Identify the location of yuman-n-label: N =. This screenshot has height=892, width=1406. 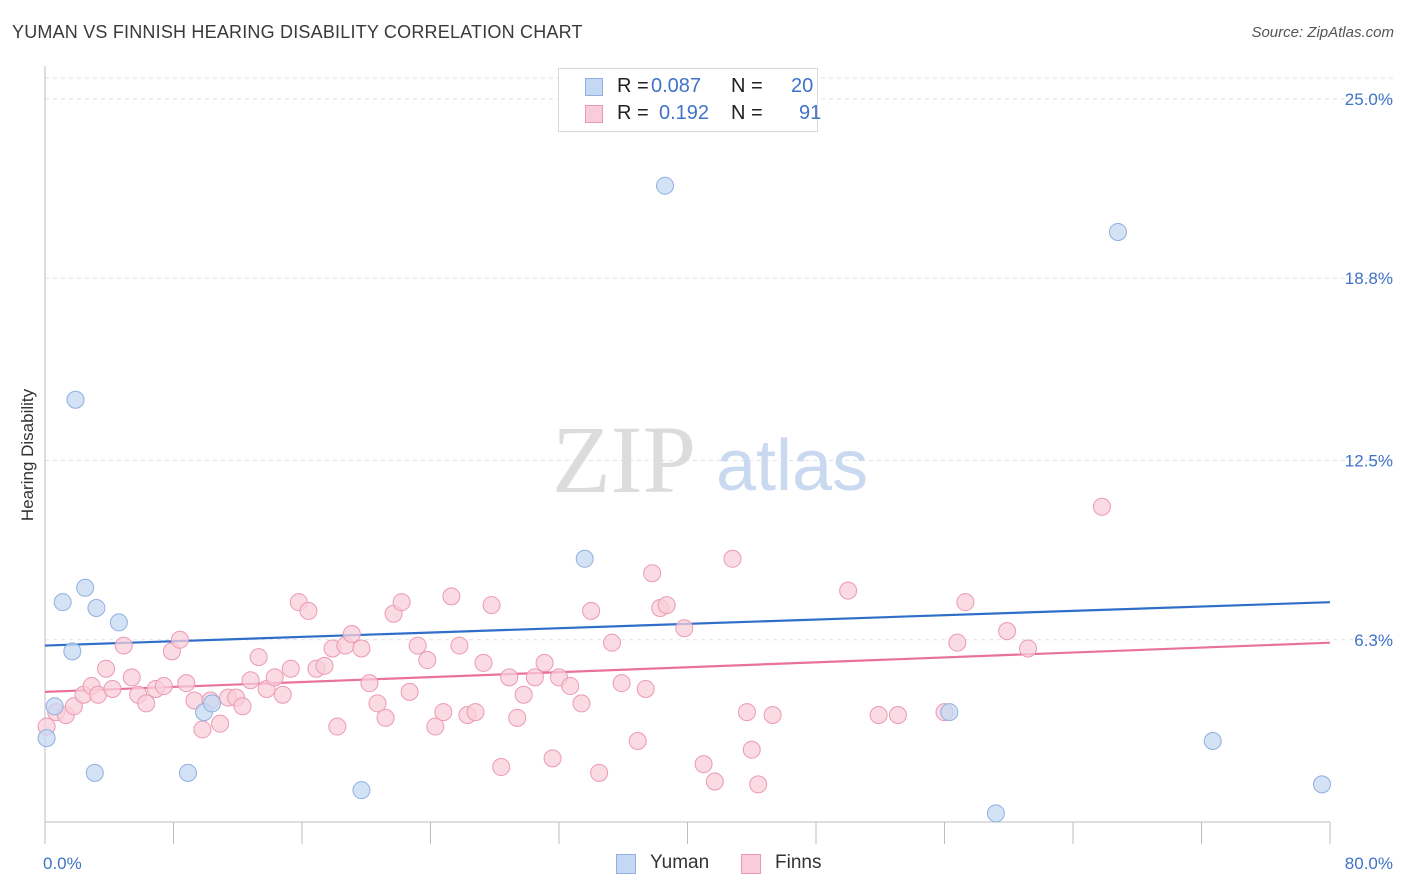
(747, 86).